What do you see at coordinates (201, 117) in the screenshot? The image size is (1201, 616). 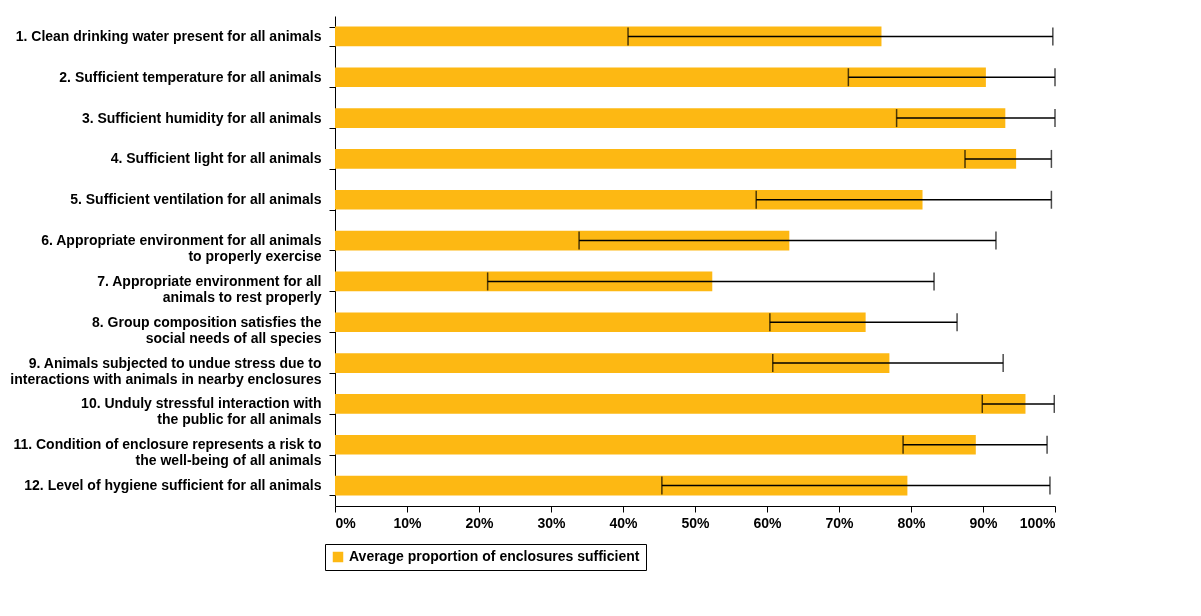 I see `y-tick-label: 3. Sufficient humidity for all animals` at bounding box center [201, 117].